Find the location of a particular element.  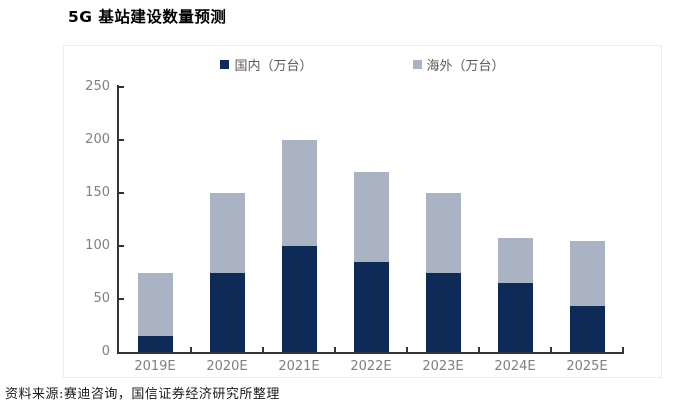

legend-label-domestic: 国内（万台） is located at coordinates (273, 66).